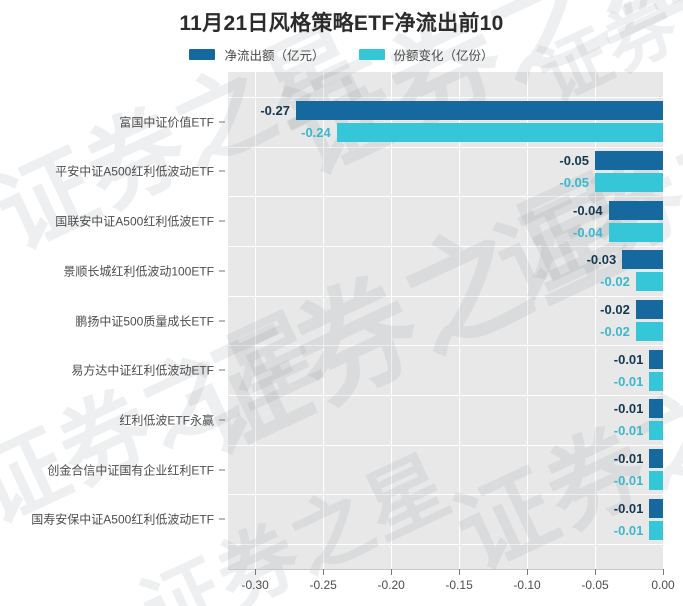 The image size is (683, 606). I want to click on chart-legend: 净流出额（亿元） 份额变化（亿份）, so click(341, 54).